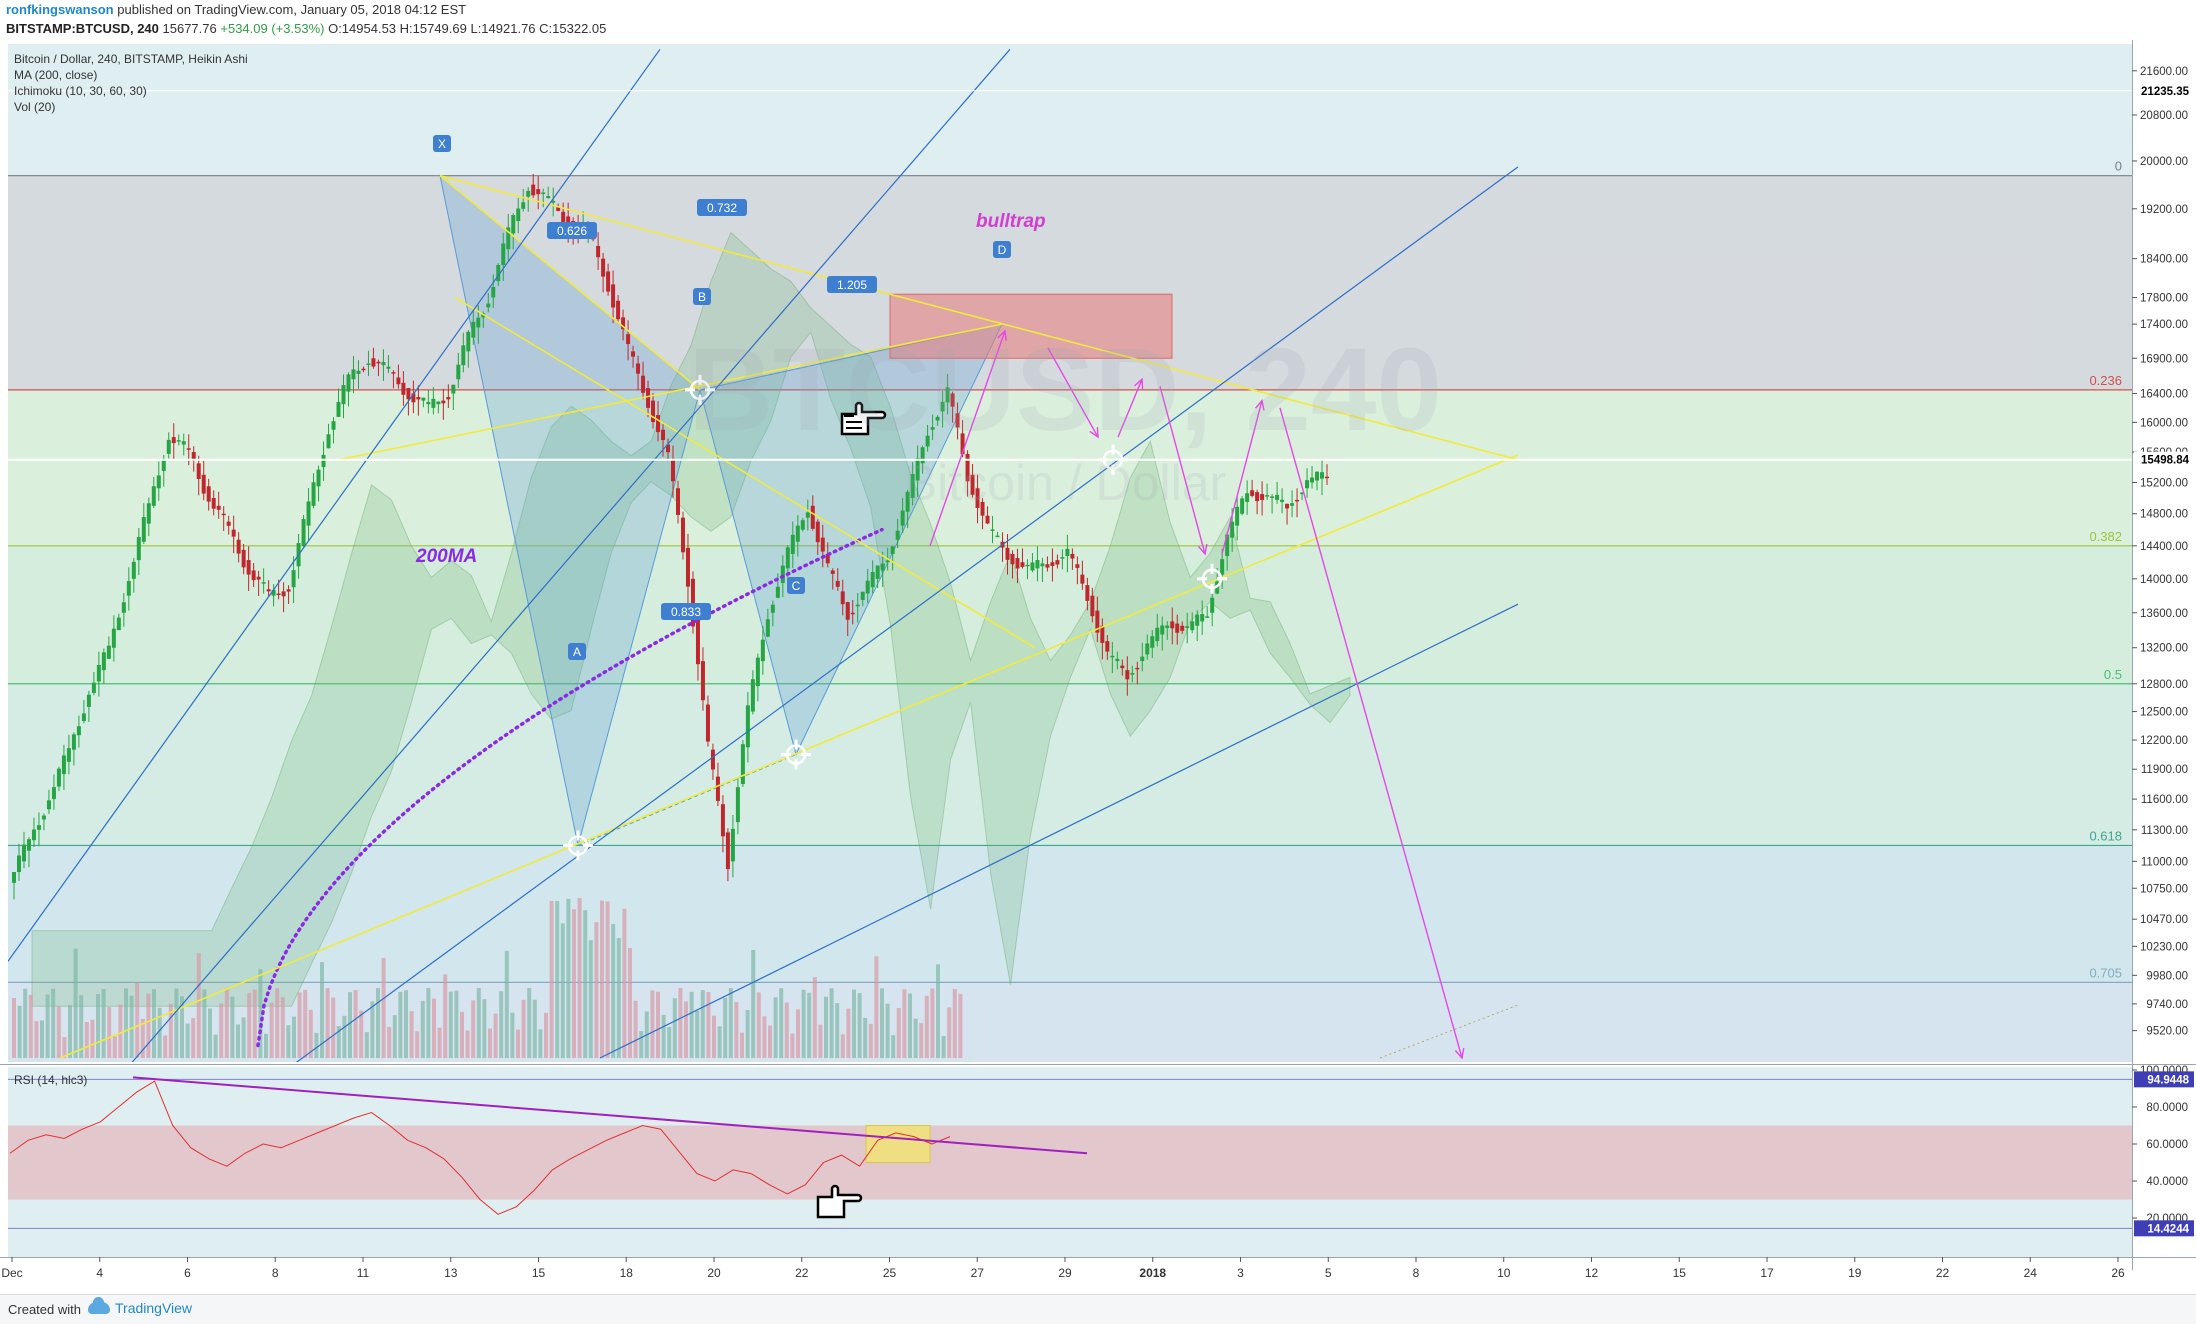 The width and height of the screenshot is (2196, 1324). I want to click on target-cross, so click(700, 389).